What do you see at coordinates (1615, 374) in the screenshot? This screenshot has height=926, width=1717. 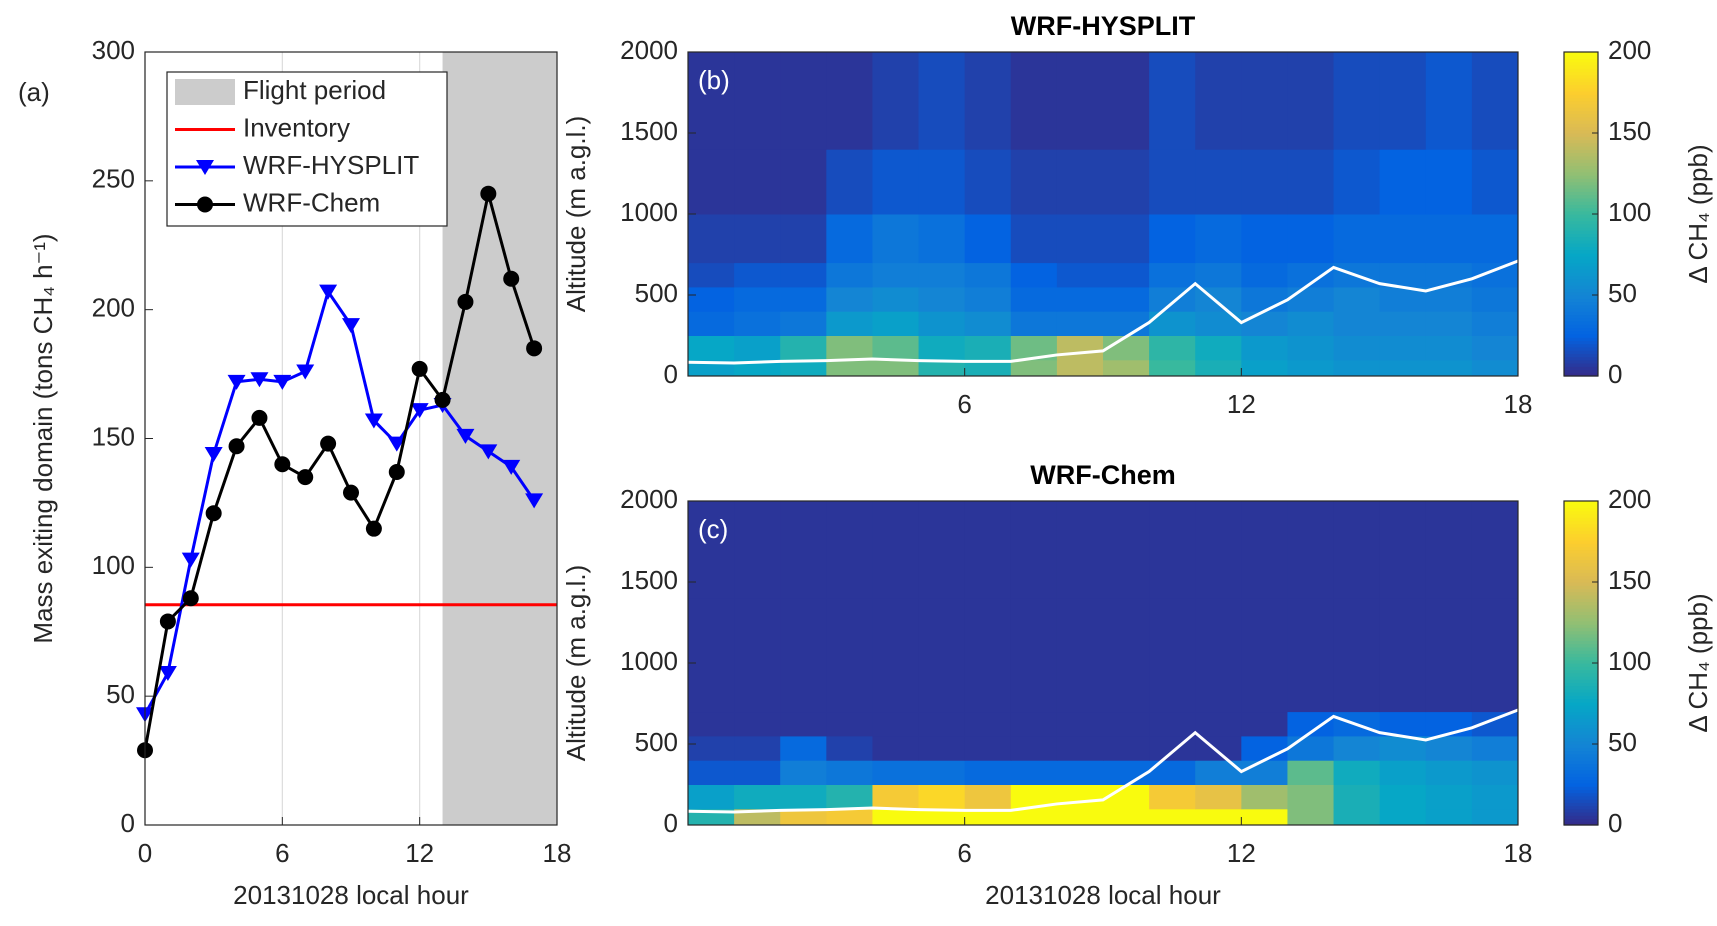 I see `colorbar-tick-label: 0` at bounding box center [1615, 374].